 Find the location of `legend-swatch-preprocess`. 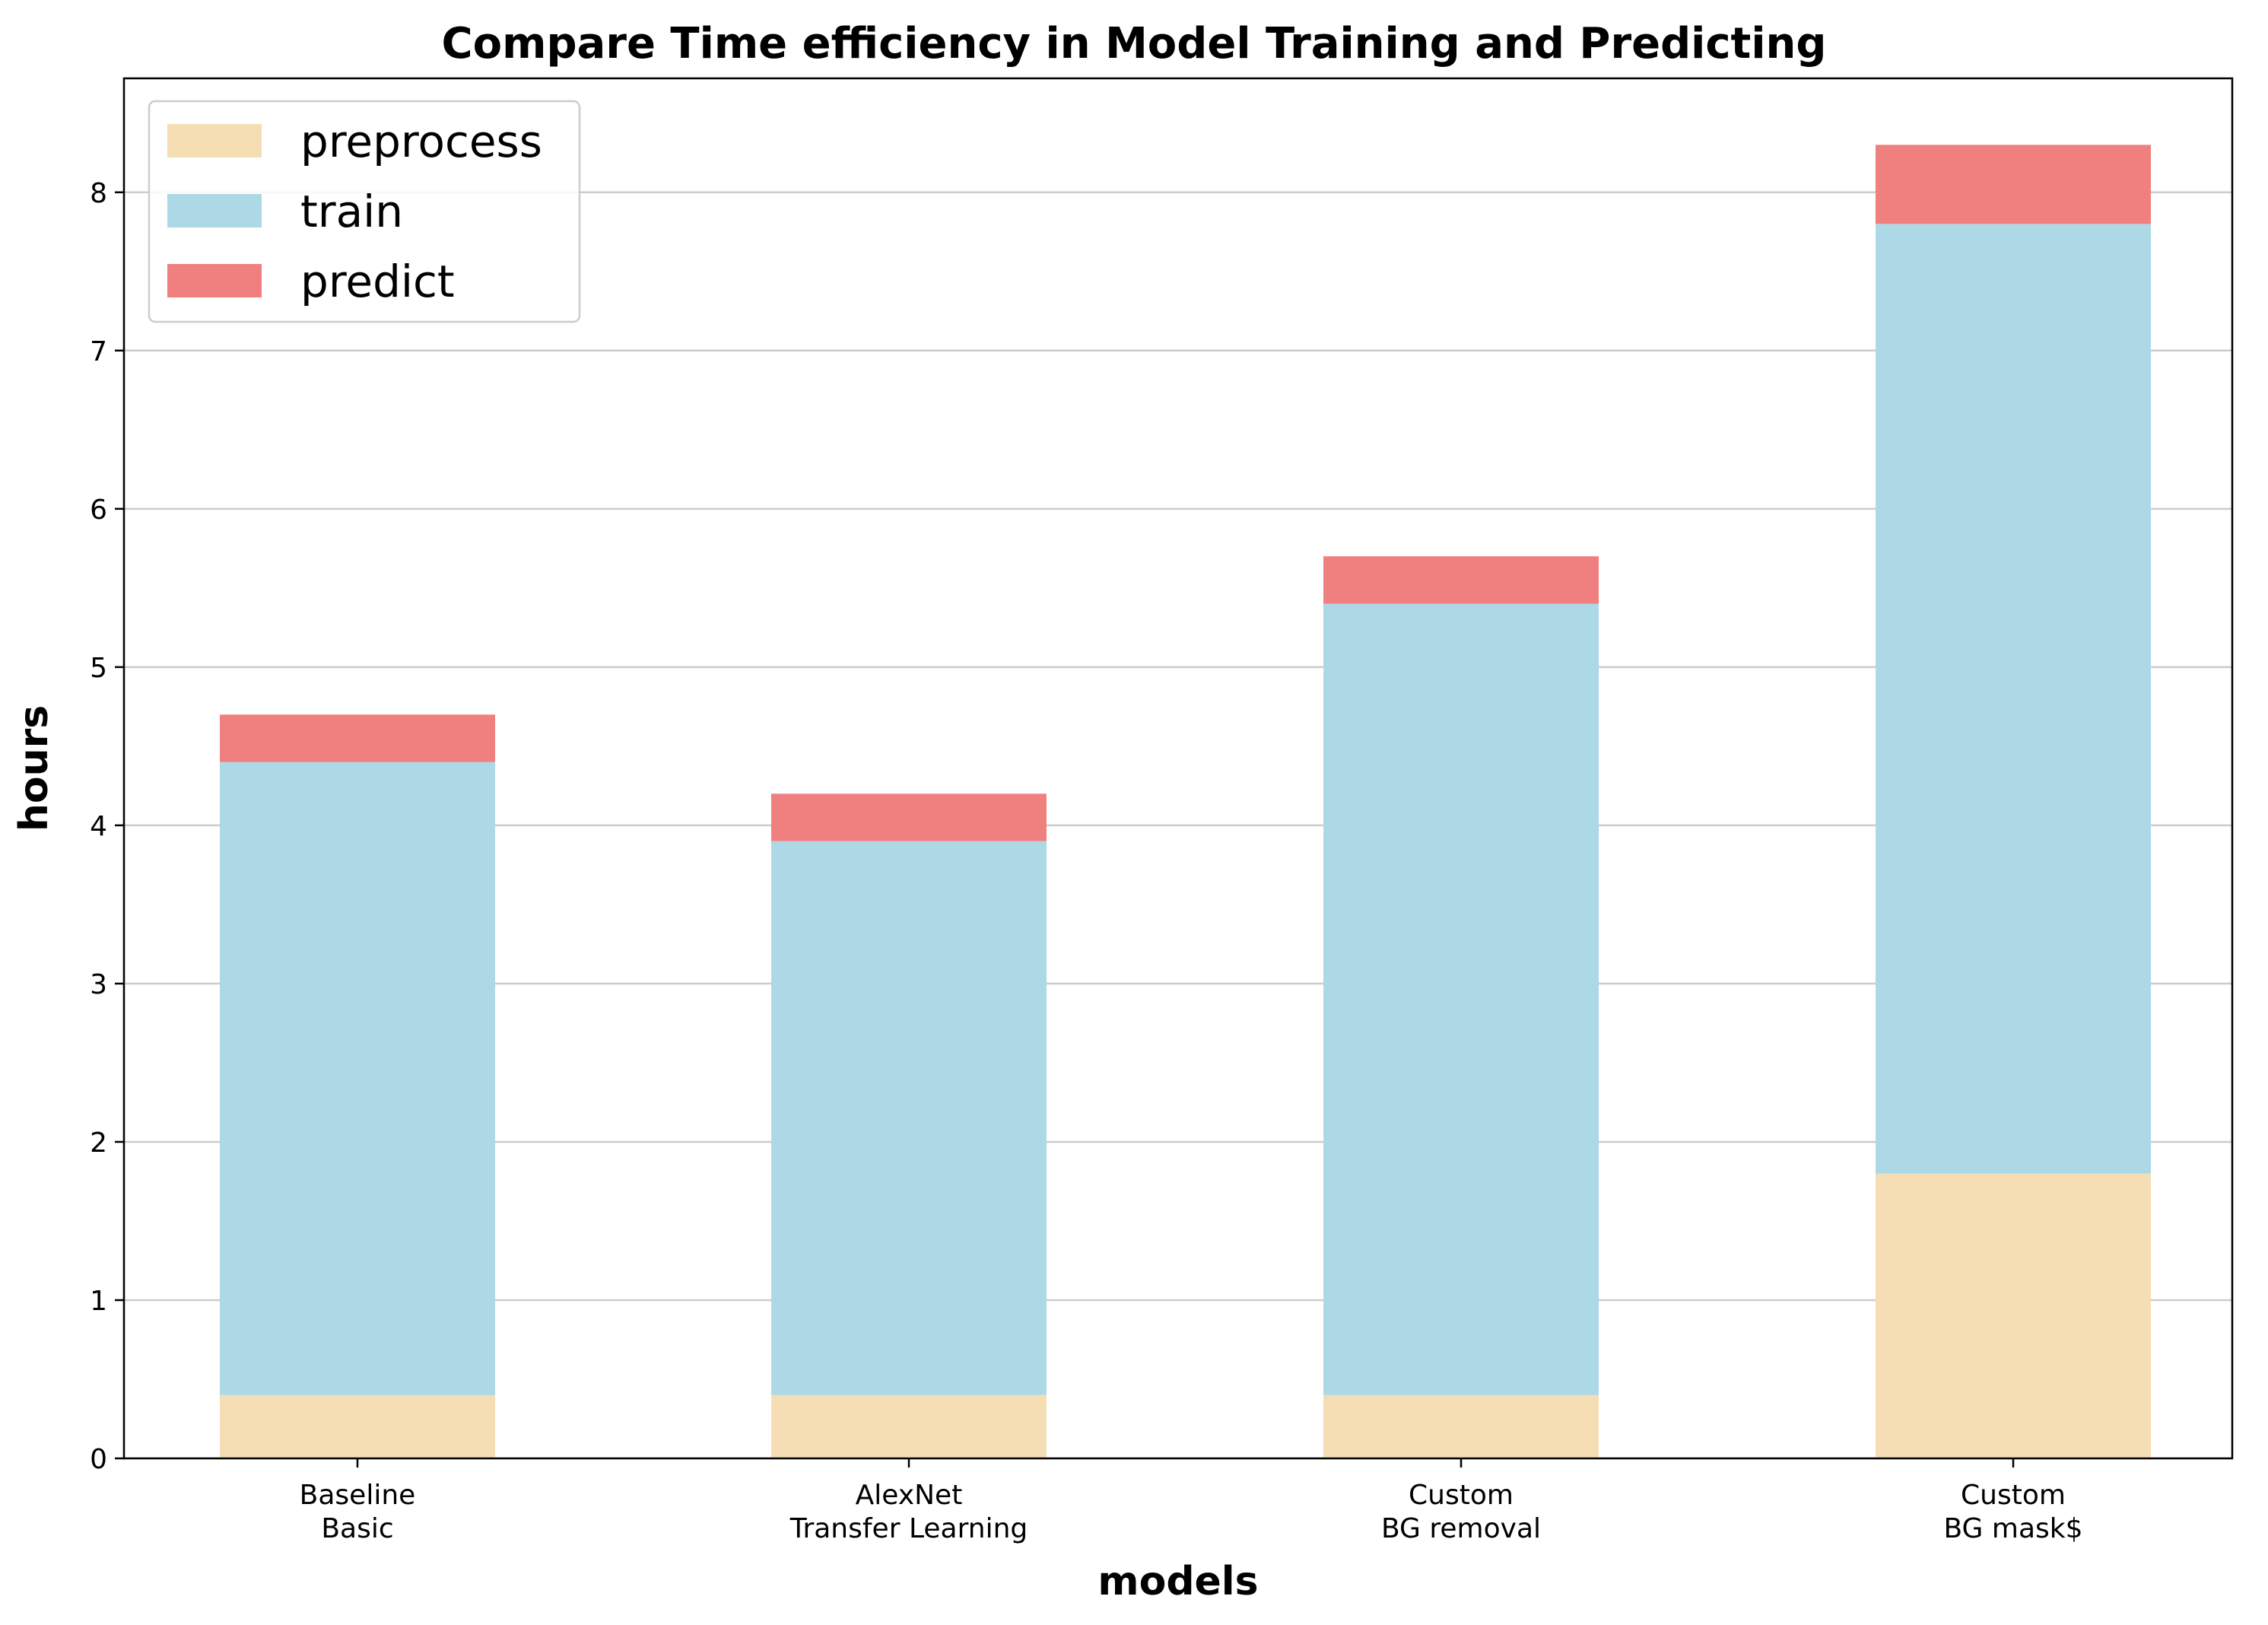

legend-swatch-preprocess is located at coordinates (214, 141).